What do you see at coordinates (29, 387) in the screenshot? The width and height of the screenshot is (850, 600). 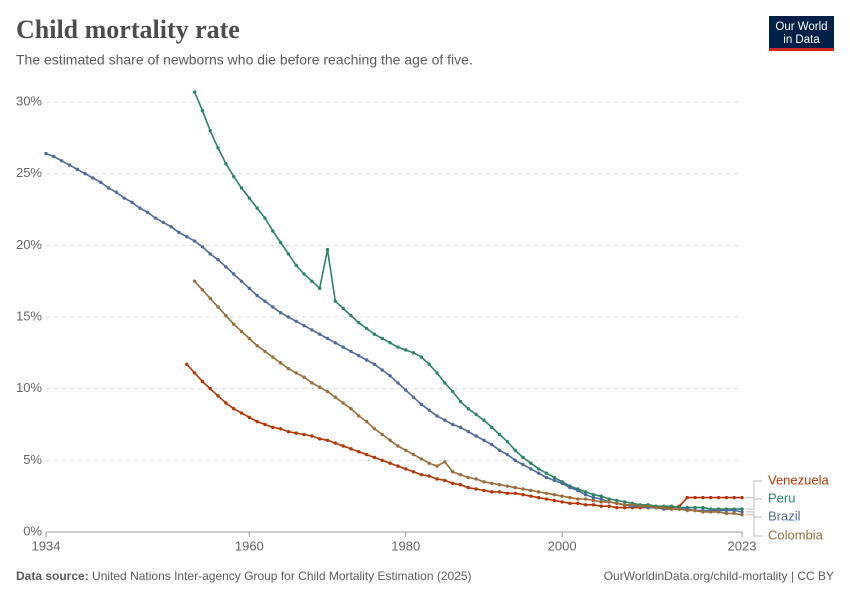 I see `y-tick-label: 10%` at bounding box center [29, 387].